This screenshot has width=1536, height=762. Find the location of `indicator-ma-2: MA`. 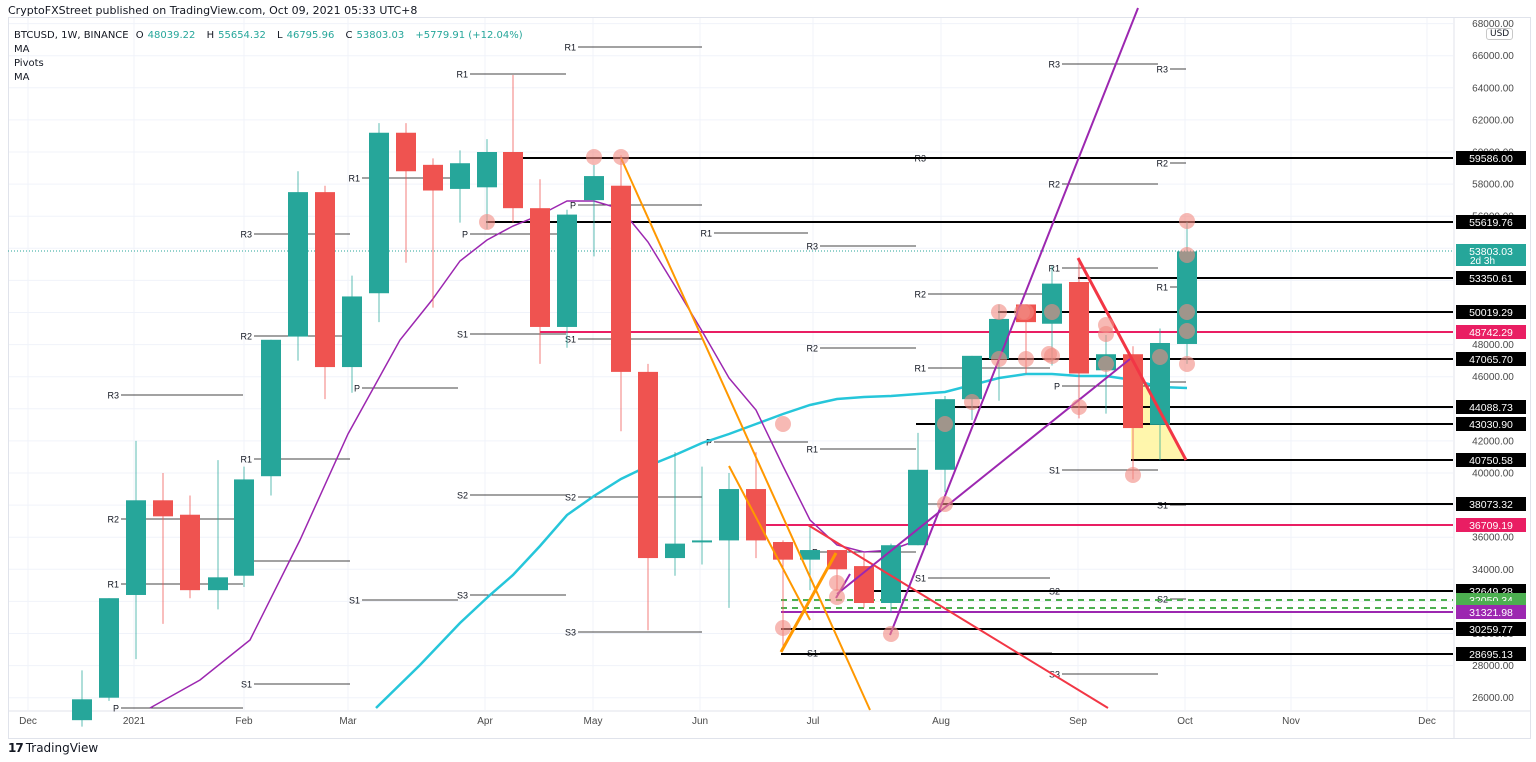

indicator-ma-2: MA is located at coordinates (22, 77).